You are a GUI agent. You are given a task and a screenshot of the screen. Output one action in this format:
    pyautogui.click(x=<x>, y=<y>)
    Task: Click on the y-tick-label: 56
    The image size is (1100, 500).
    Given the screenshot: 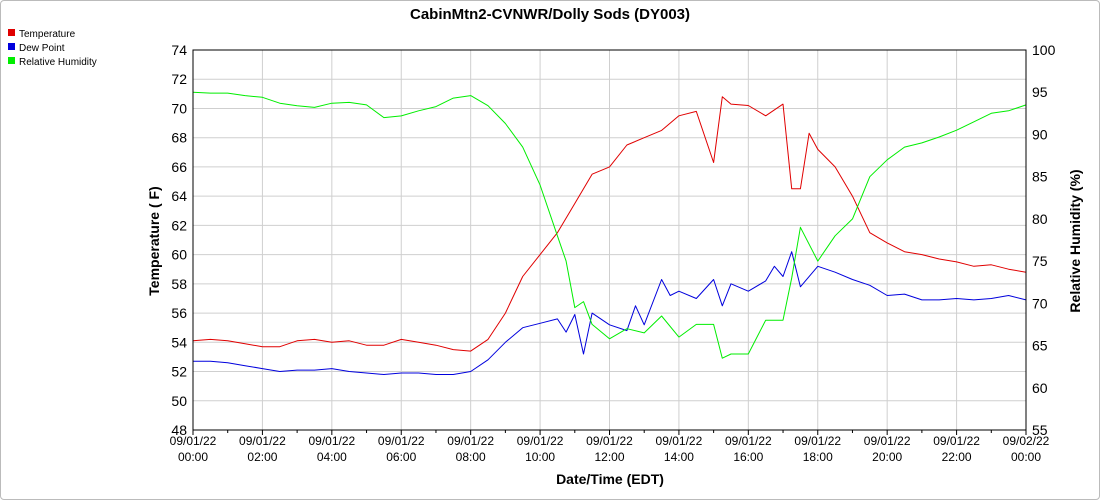 What is the action you would take?
    pyautogui.click(x=179, y=313)
    